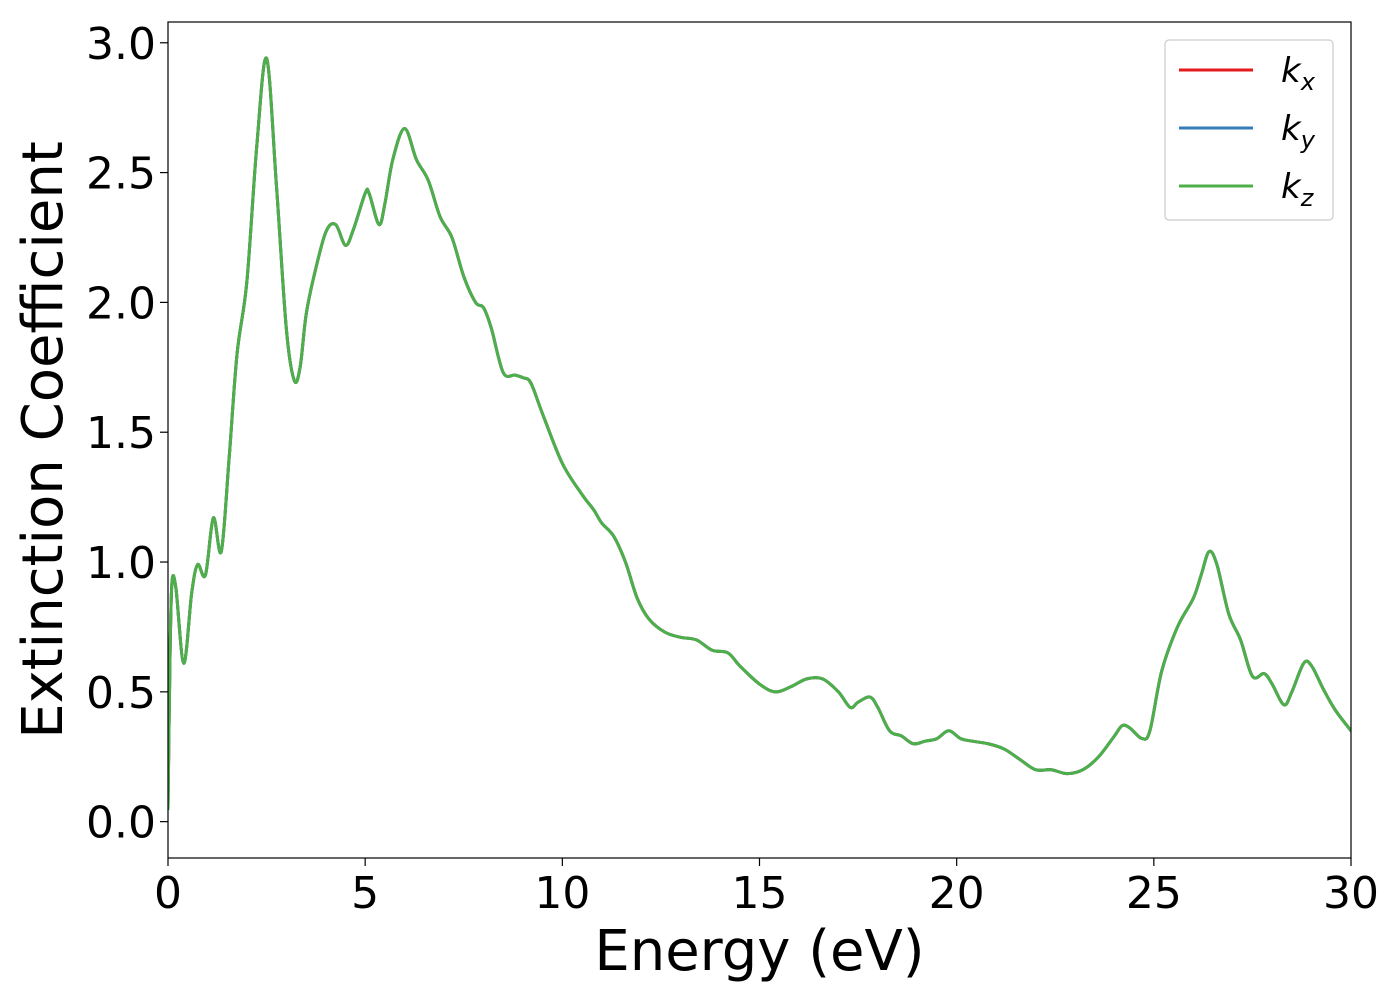  I want to click on x-tick-label: 25, so click(1154, 893).